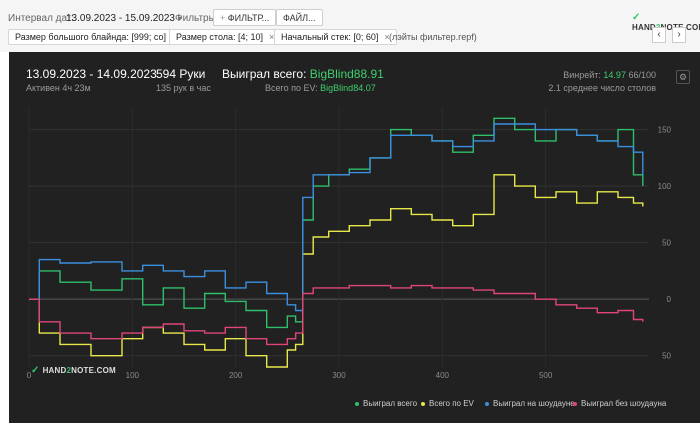  I want to click on winrate: Винрейт: 14.97 66/100, so click(609, 75).